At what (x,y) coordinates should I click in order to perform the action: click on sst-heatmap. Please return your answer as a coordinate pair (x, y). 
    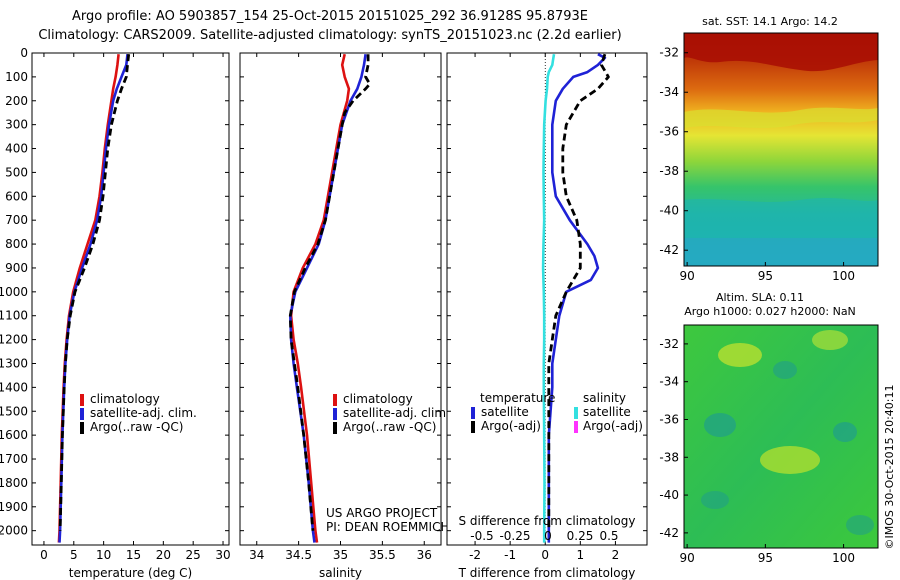
    Looking at the image, I should click on (781, 149).